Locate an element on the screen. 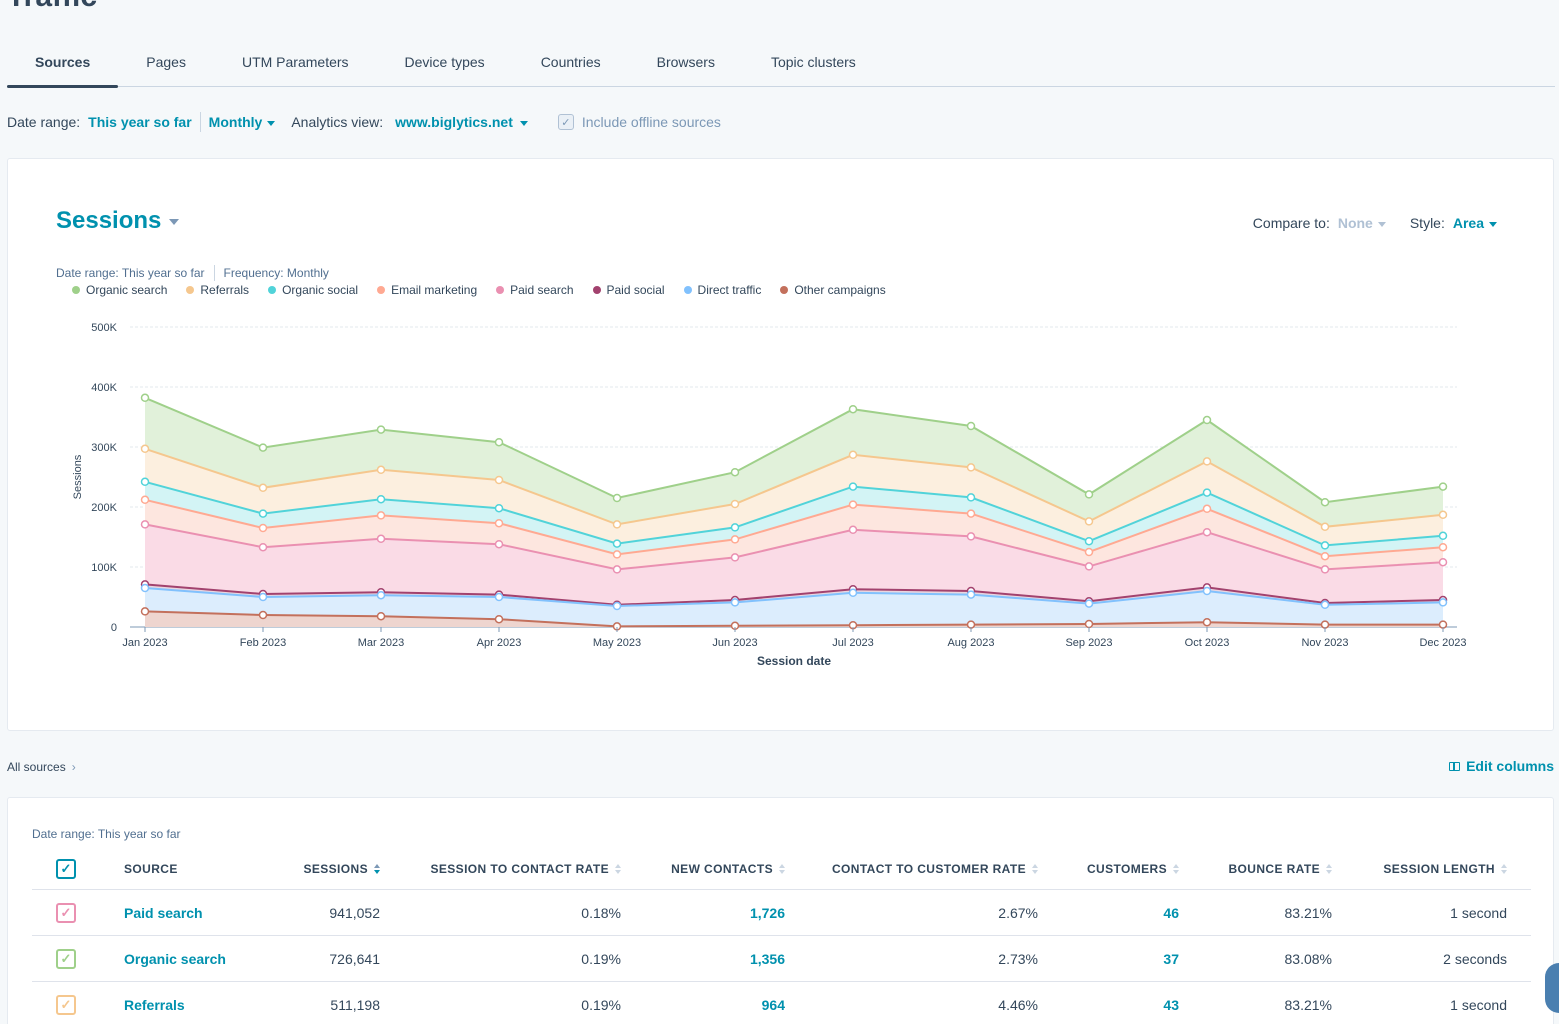 This screenshot has width=1559, height=1024. legend-item: Organic social is located at coordinates (313, 290).